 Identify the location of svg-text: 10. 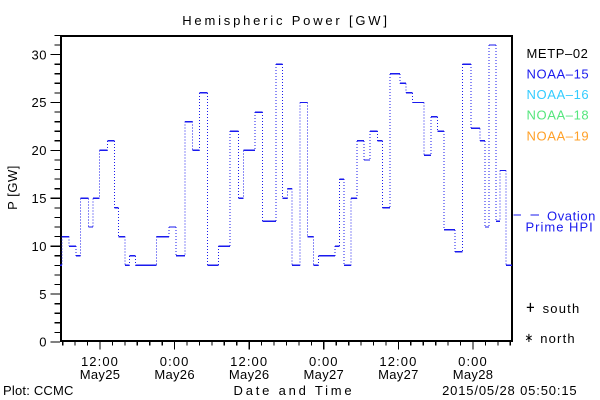
(39, 246).